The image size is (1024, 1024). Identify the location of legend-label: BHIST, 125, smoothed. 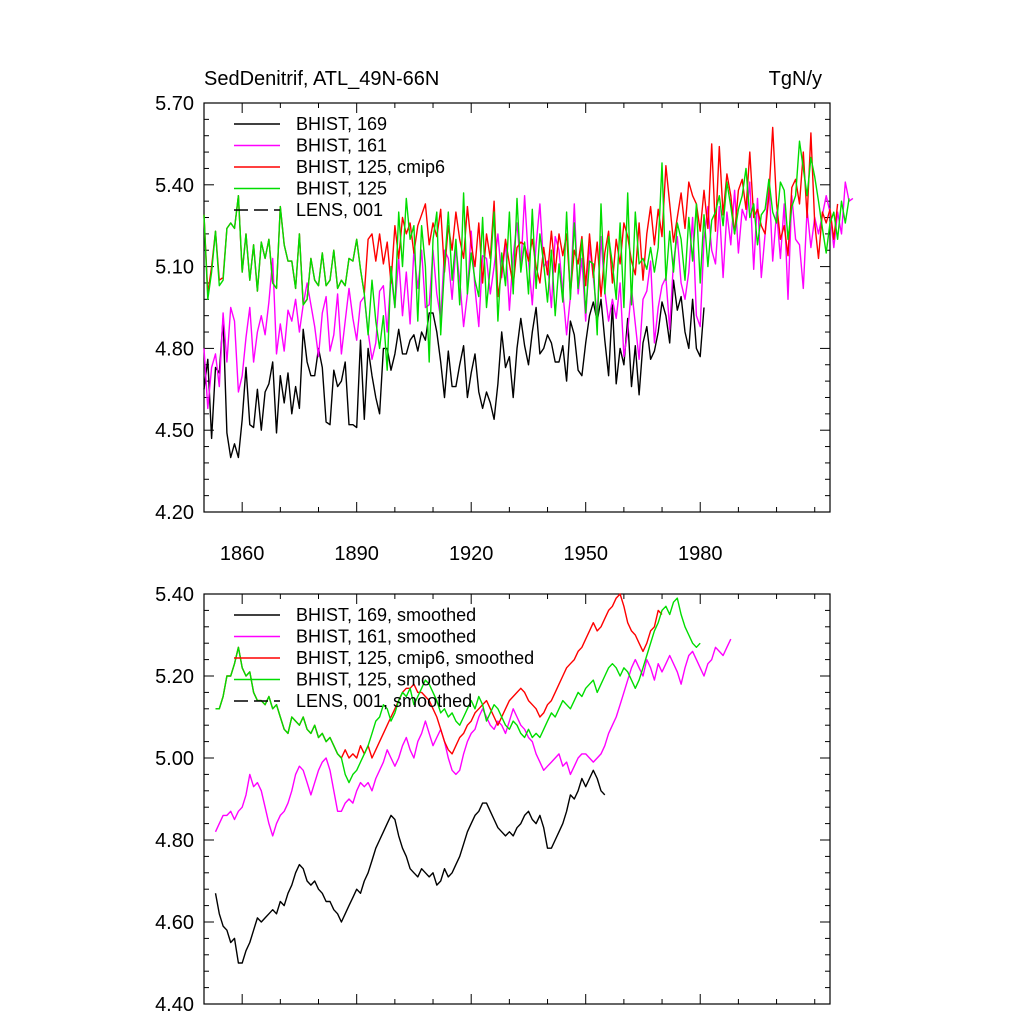
(386, 680).